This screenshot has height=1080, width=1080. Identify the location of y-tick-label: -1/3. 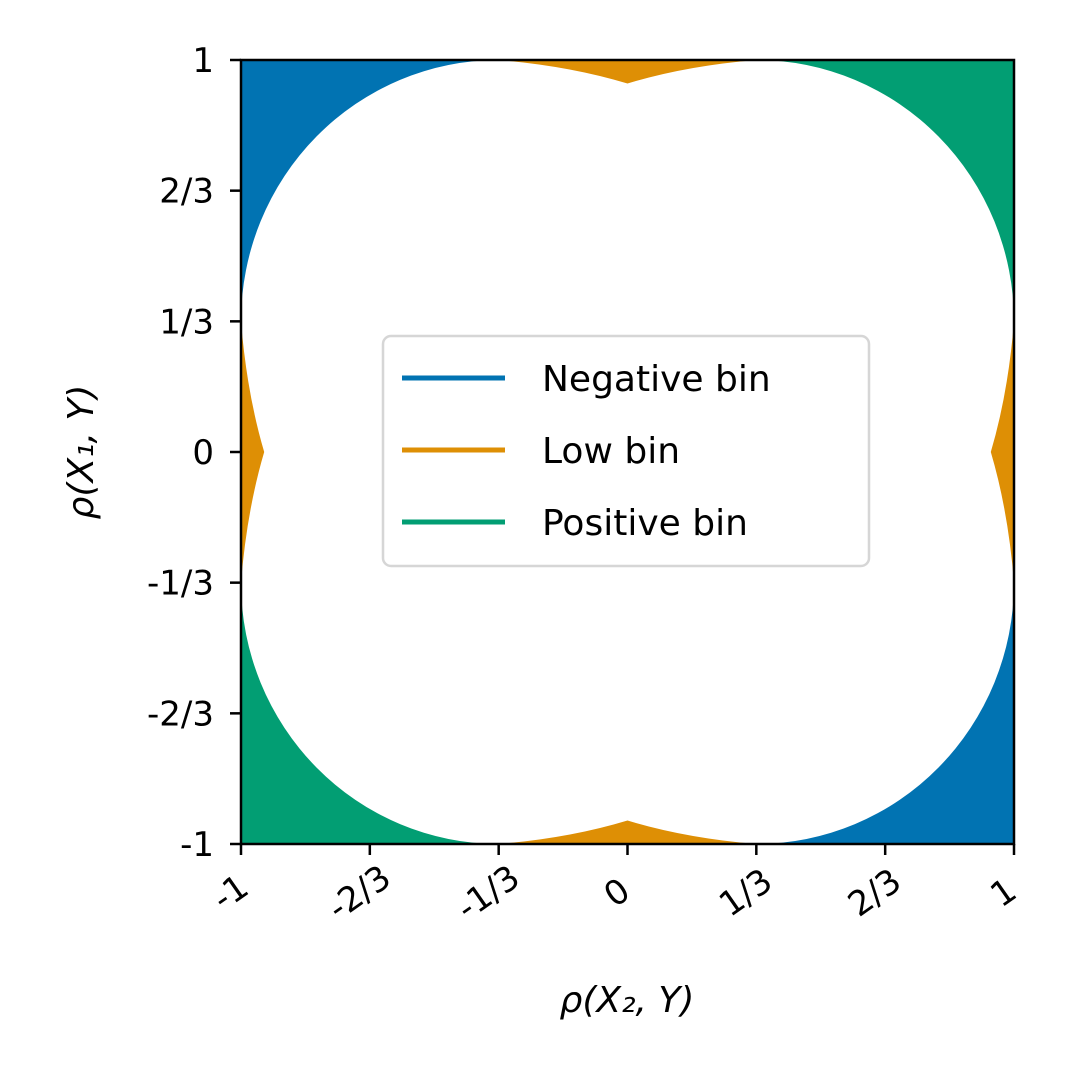
(180, 584).